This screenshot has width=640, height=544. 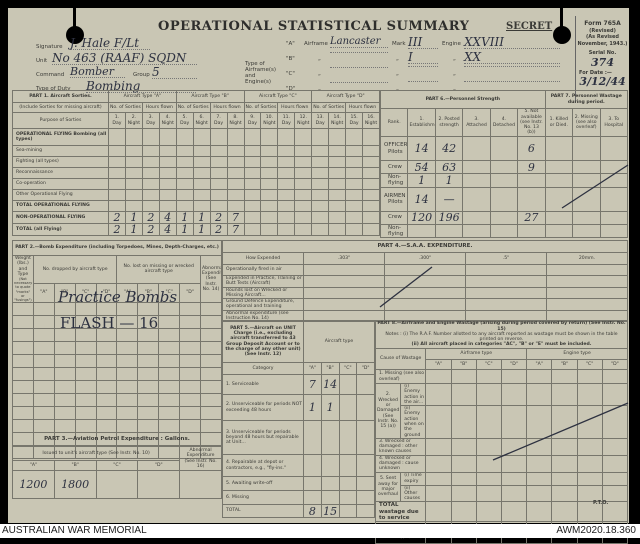 What do you see at coordinates (33, 484) in the screenshot?
I see `petrol-gallons: 1200` at bounding box center [33, 484].